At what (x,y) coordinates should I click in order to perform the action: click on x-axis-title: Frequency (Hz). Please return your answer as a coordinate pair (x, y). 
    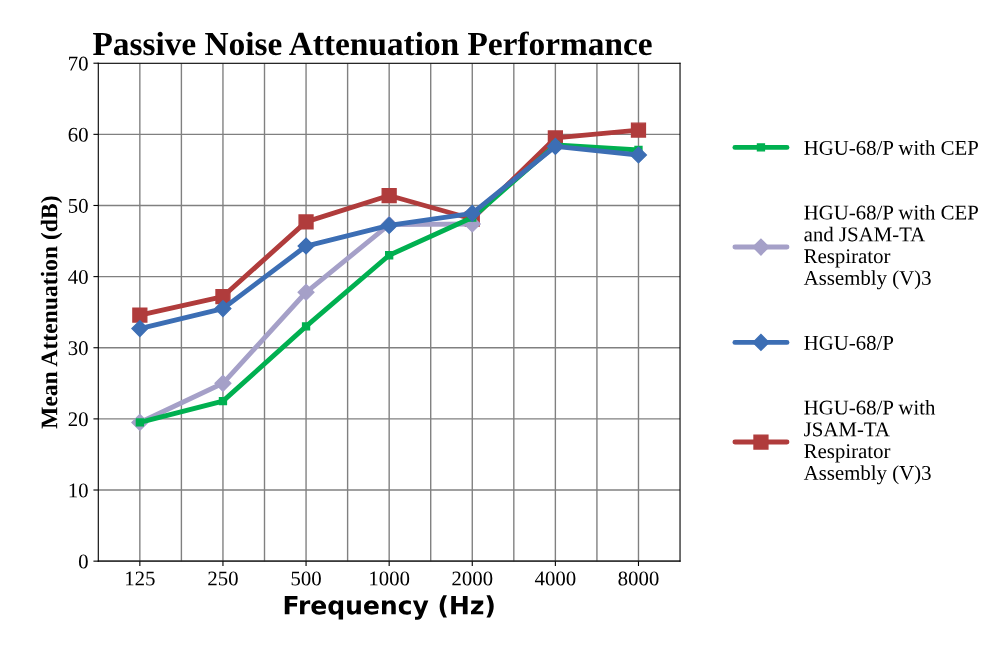
    Looking at the image, I should click on (389, 607).